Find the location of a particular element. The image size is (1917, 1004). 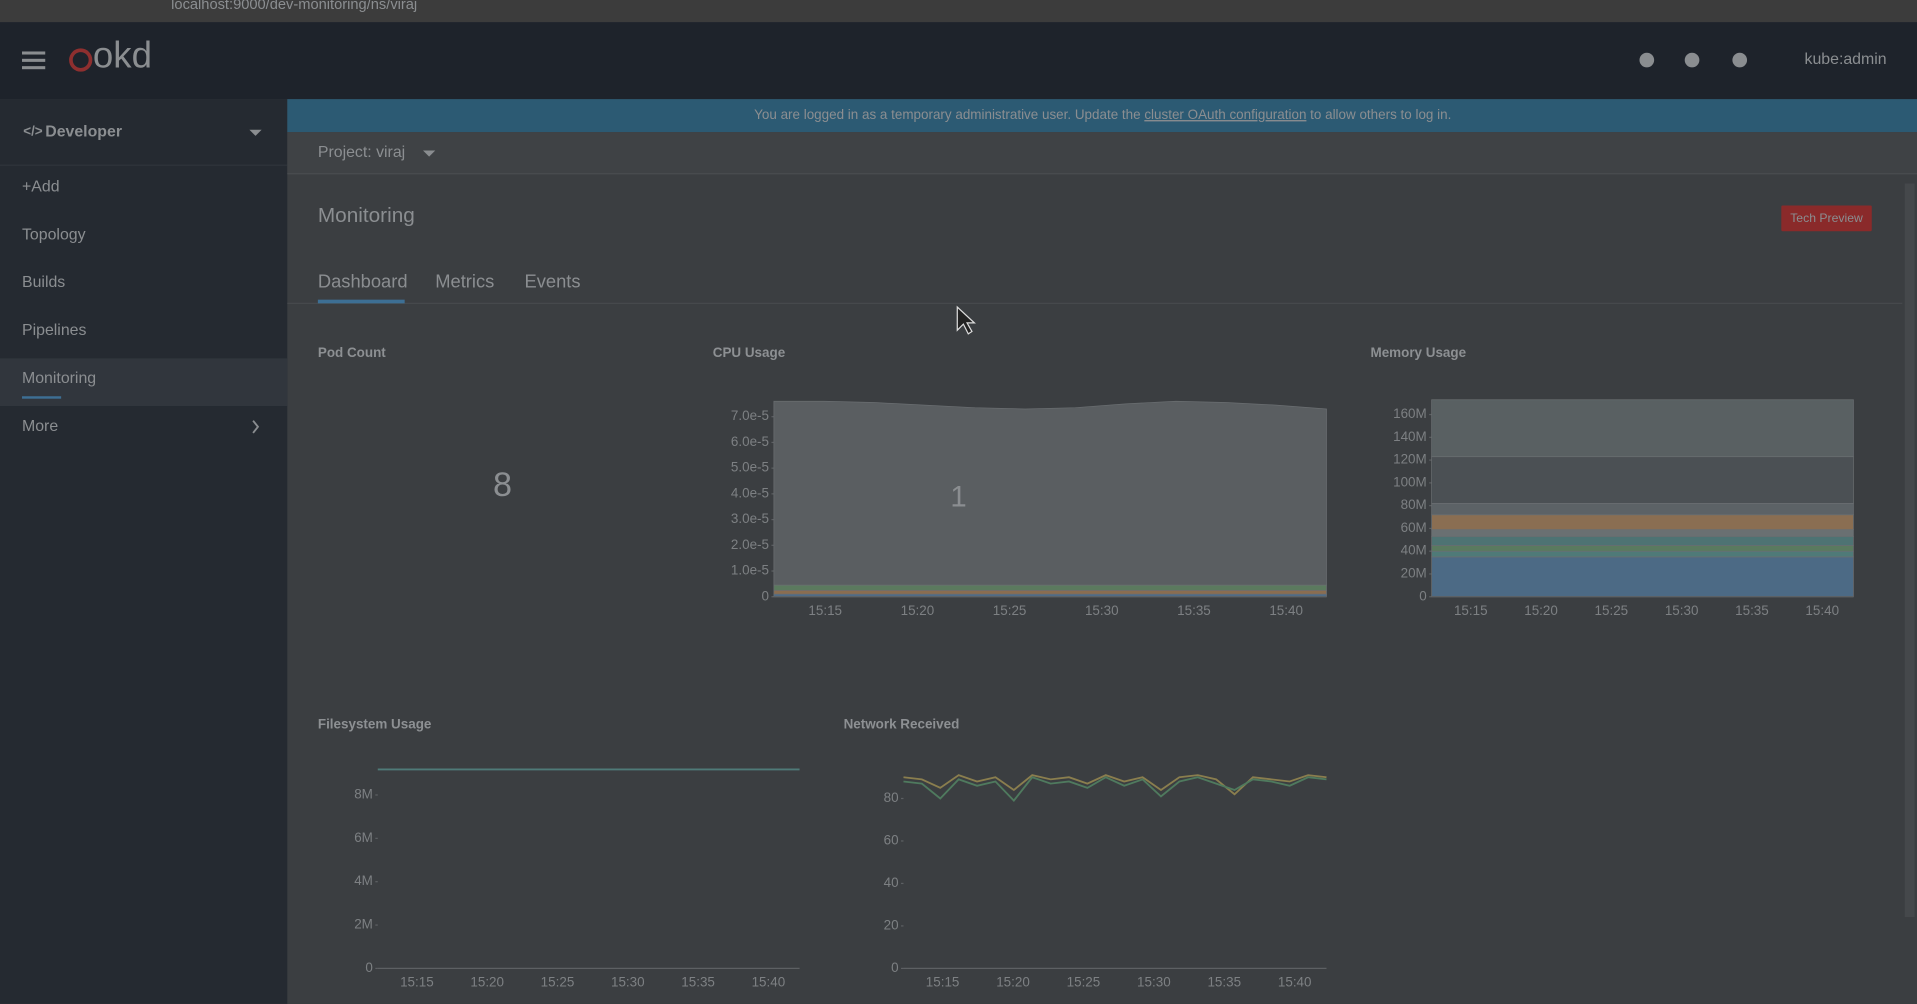

user-menu: kube:admin is located at coordinates (1846, 59).